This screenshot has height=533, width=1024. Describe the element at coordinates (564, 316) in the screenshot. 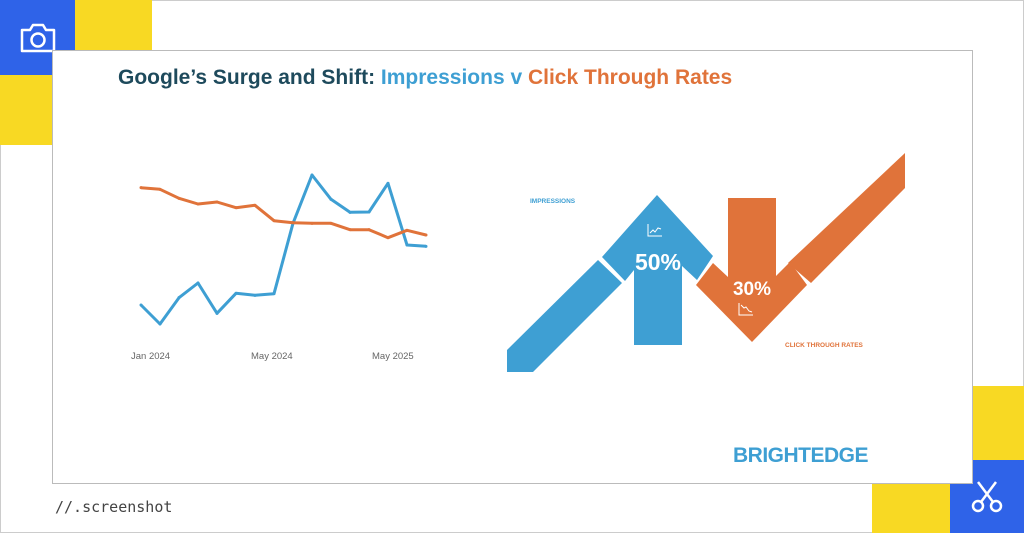

I see `impressions-band` at that location.